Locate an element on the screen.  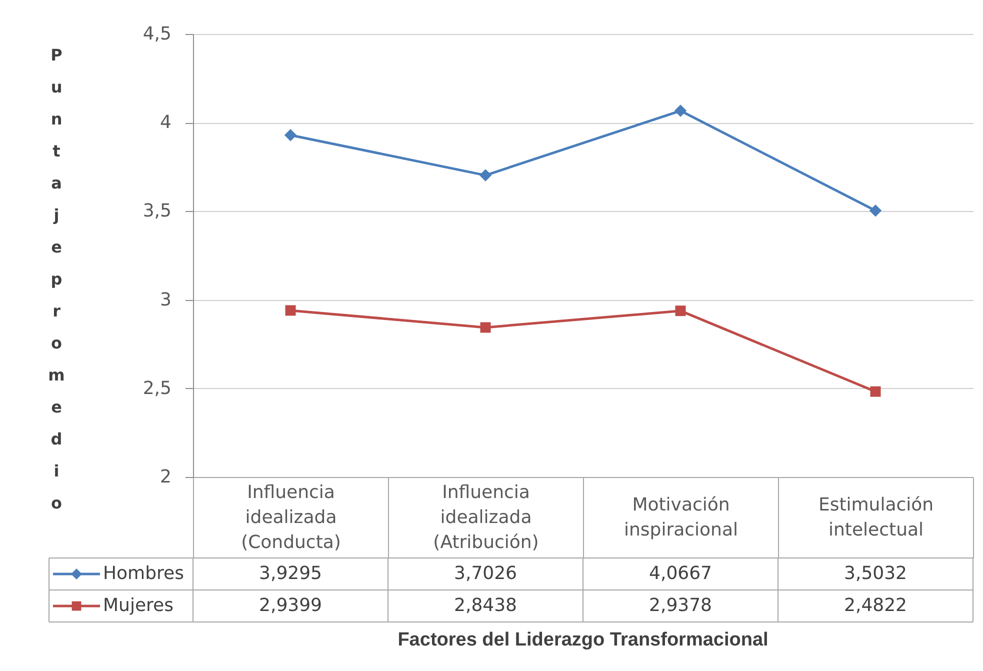
y-tick-label: 4,5 is located at coordinates (157, 34).